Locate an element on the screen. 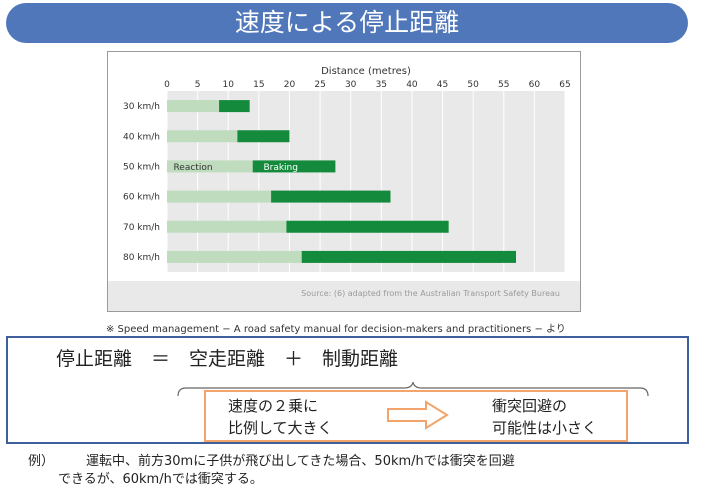 This screenshot has height=500, width=708. category-label: 80 km/h is located at coordinates (141, 258).